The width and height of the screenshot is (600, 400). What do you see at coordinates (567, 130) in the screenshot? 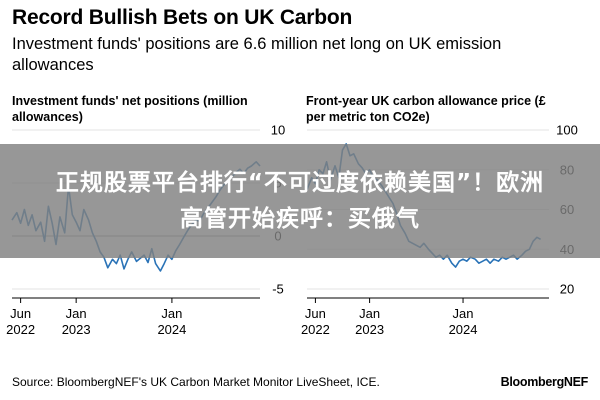
I see `y-tick-label: 100` at bounding box center [567, 130].